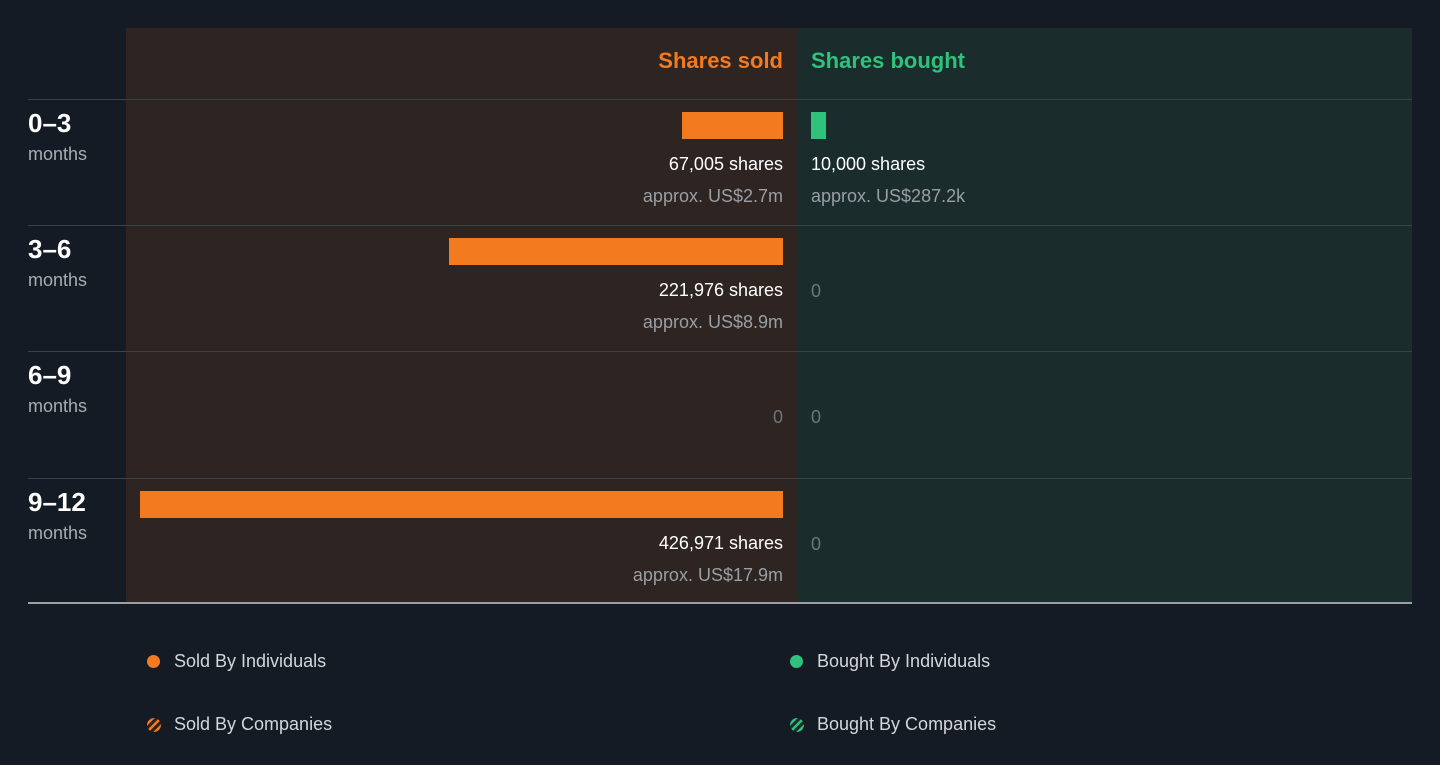 Image resolution: width=1440 pixels, height=765 pixels. I want to click on sold-zero-label: 0, so click(777, 417).